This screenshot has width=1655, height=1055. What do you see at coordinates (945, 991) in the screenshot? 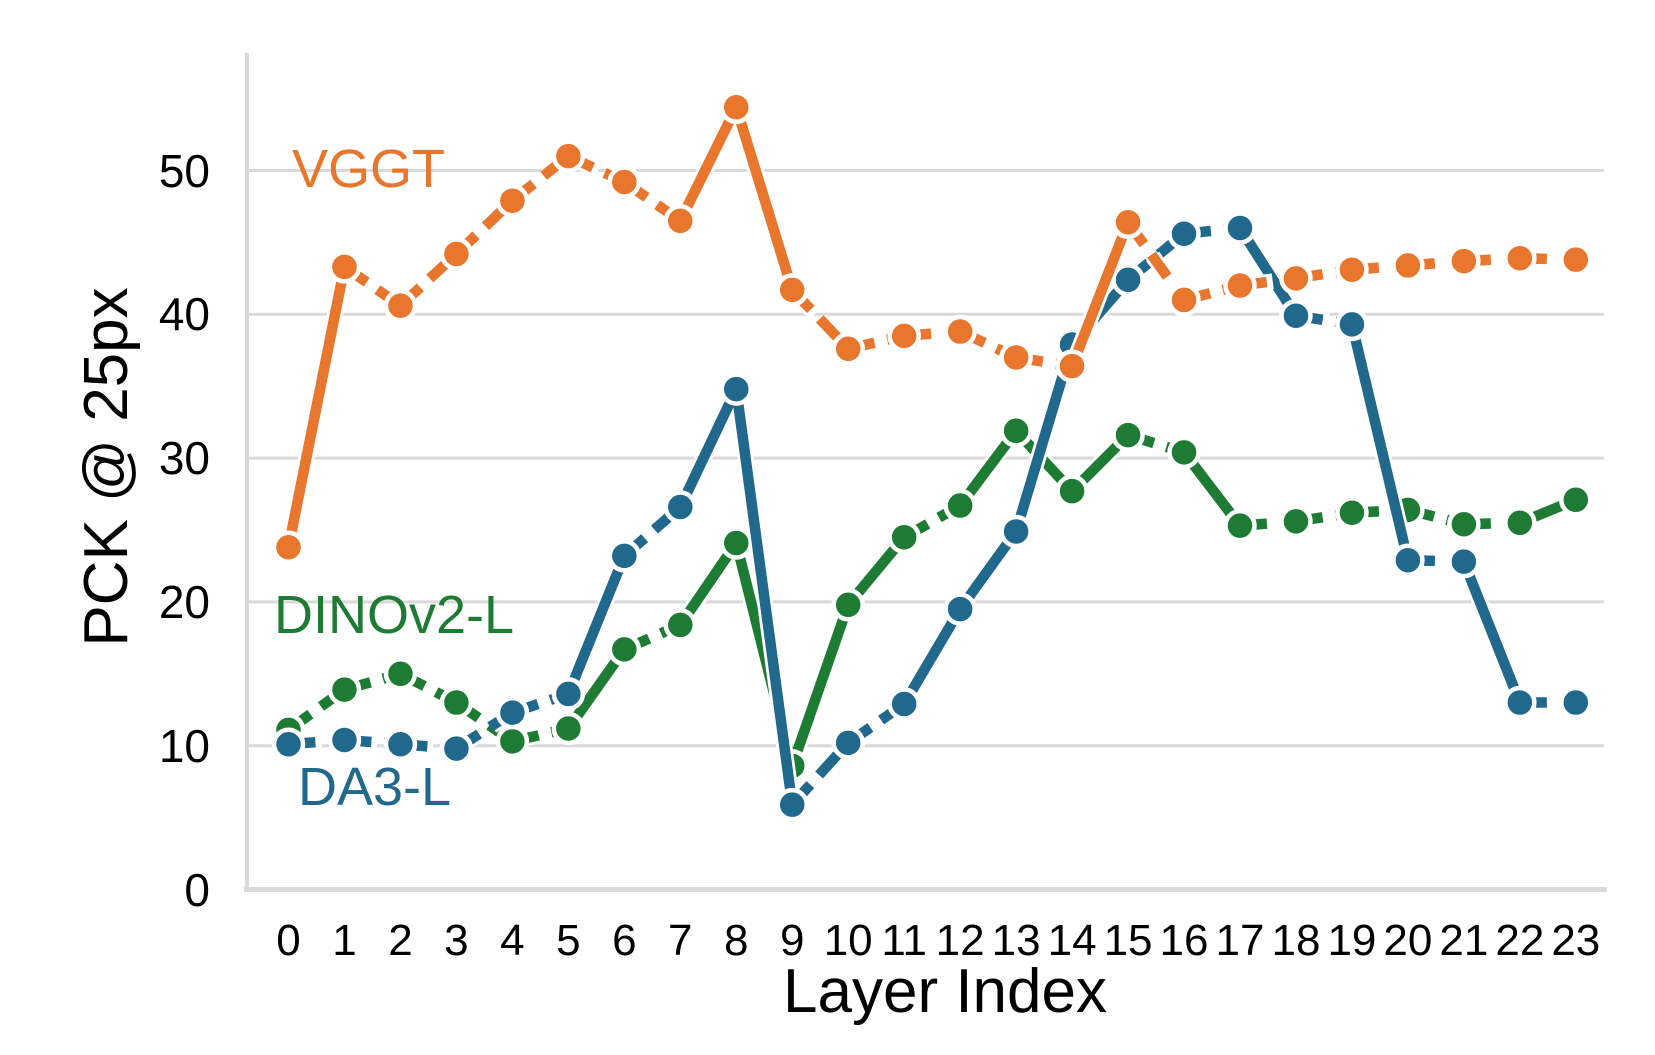
I see `x-axis-title: Layer Index` at bounding box center [945, 991].